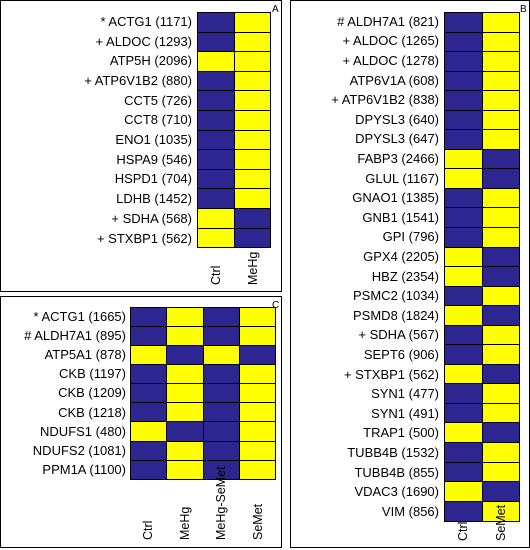 The image size is (530, 550). What do you see at coordinates (390, 41) in the screenshot?
I see `row-label: + ALDOC (1265)` at bounding box center [390, 41].